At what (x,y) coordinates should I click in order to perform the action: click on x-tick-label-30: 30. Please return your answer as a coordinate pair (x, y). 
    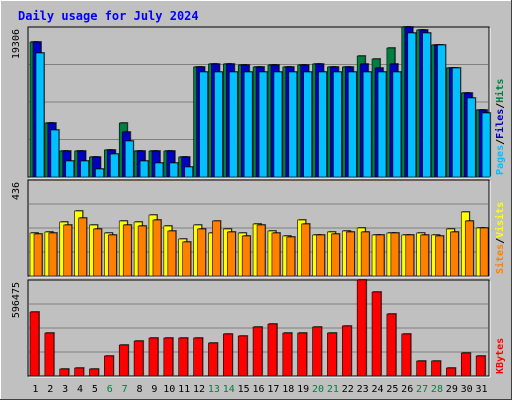
    Looking at the image, I should click on (467, 389).